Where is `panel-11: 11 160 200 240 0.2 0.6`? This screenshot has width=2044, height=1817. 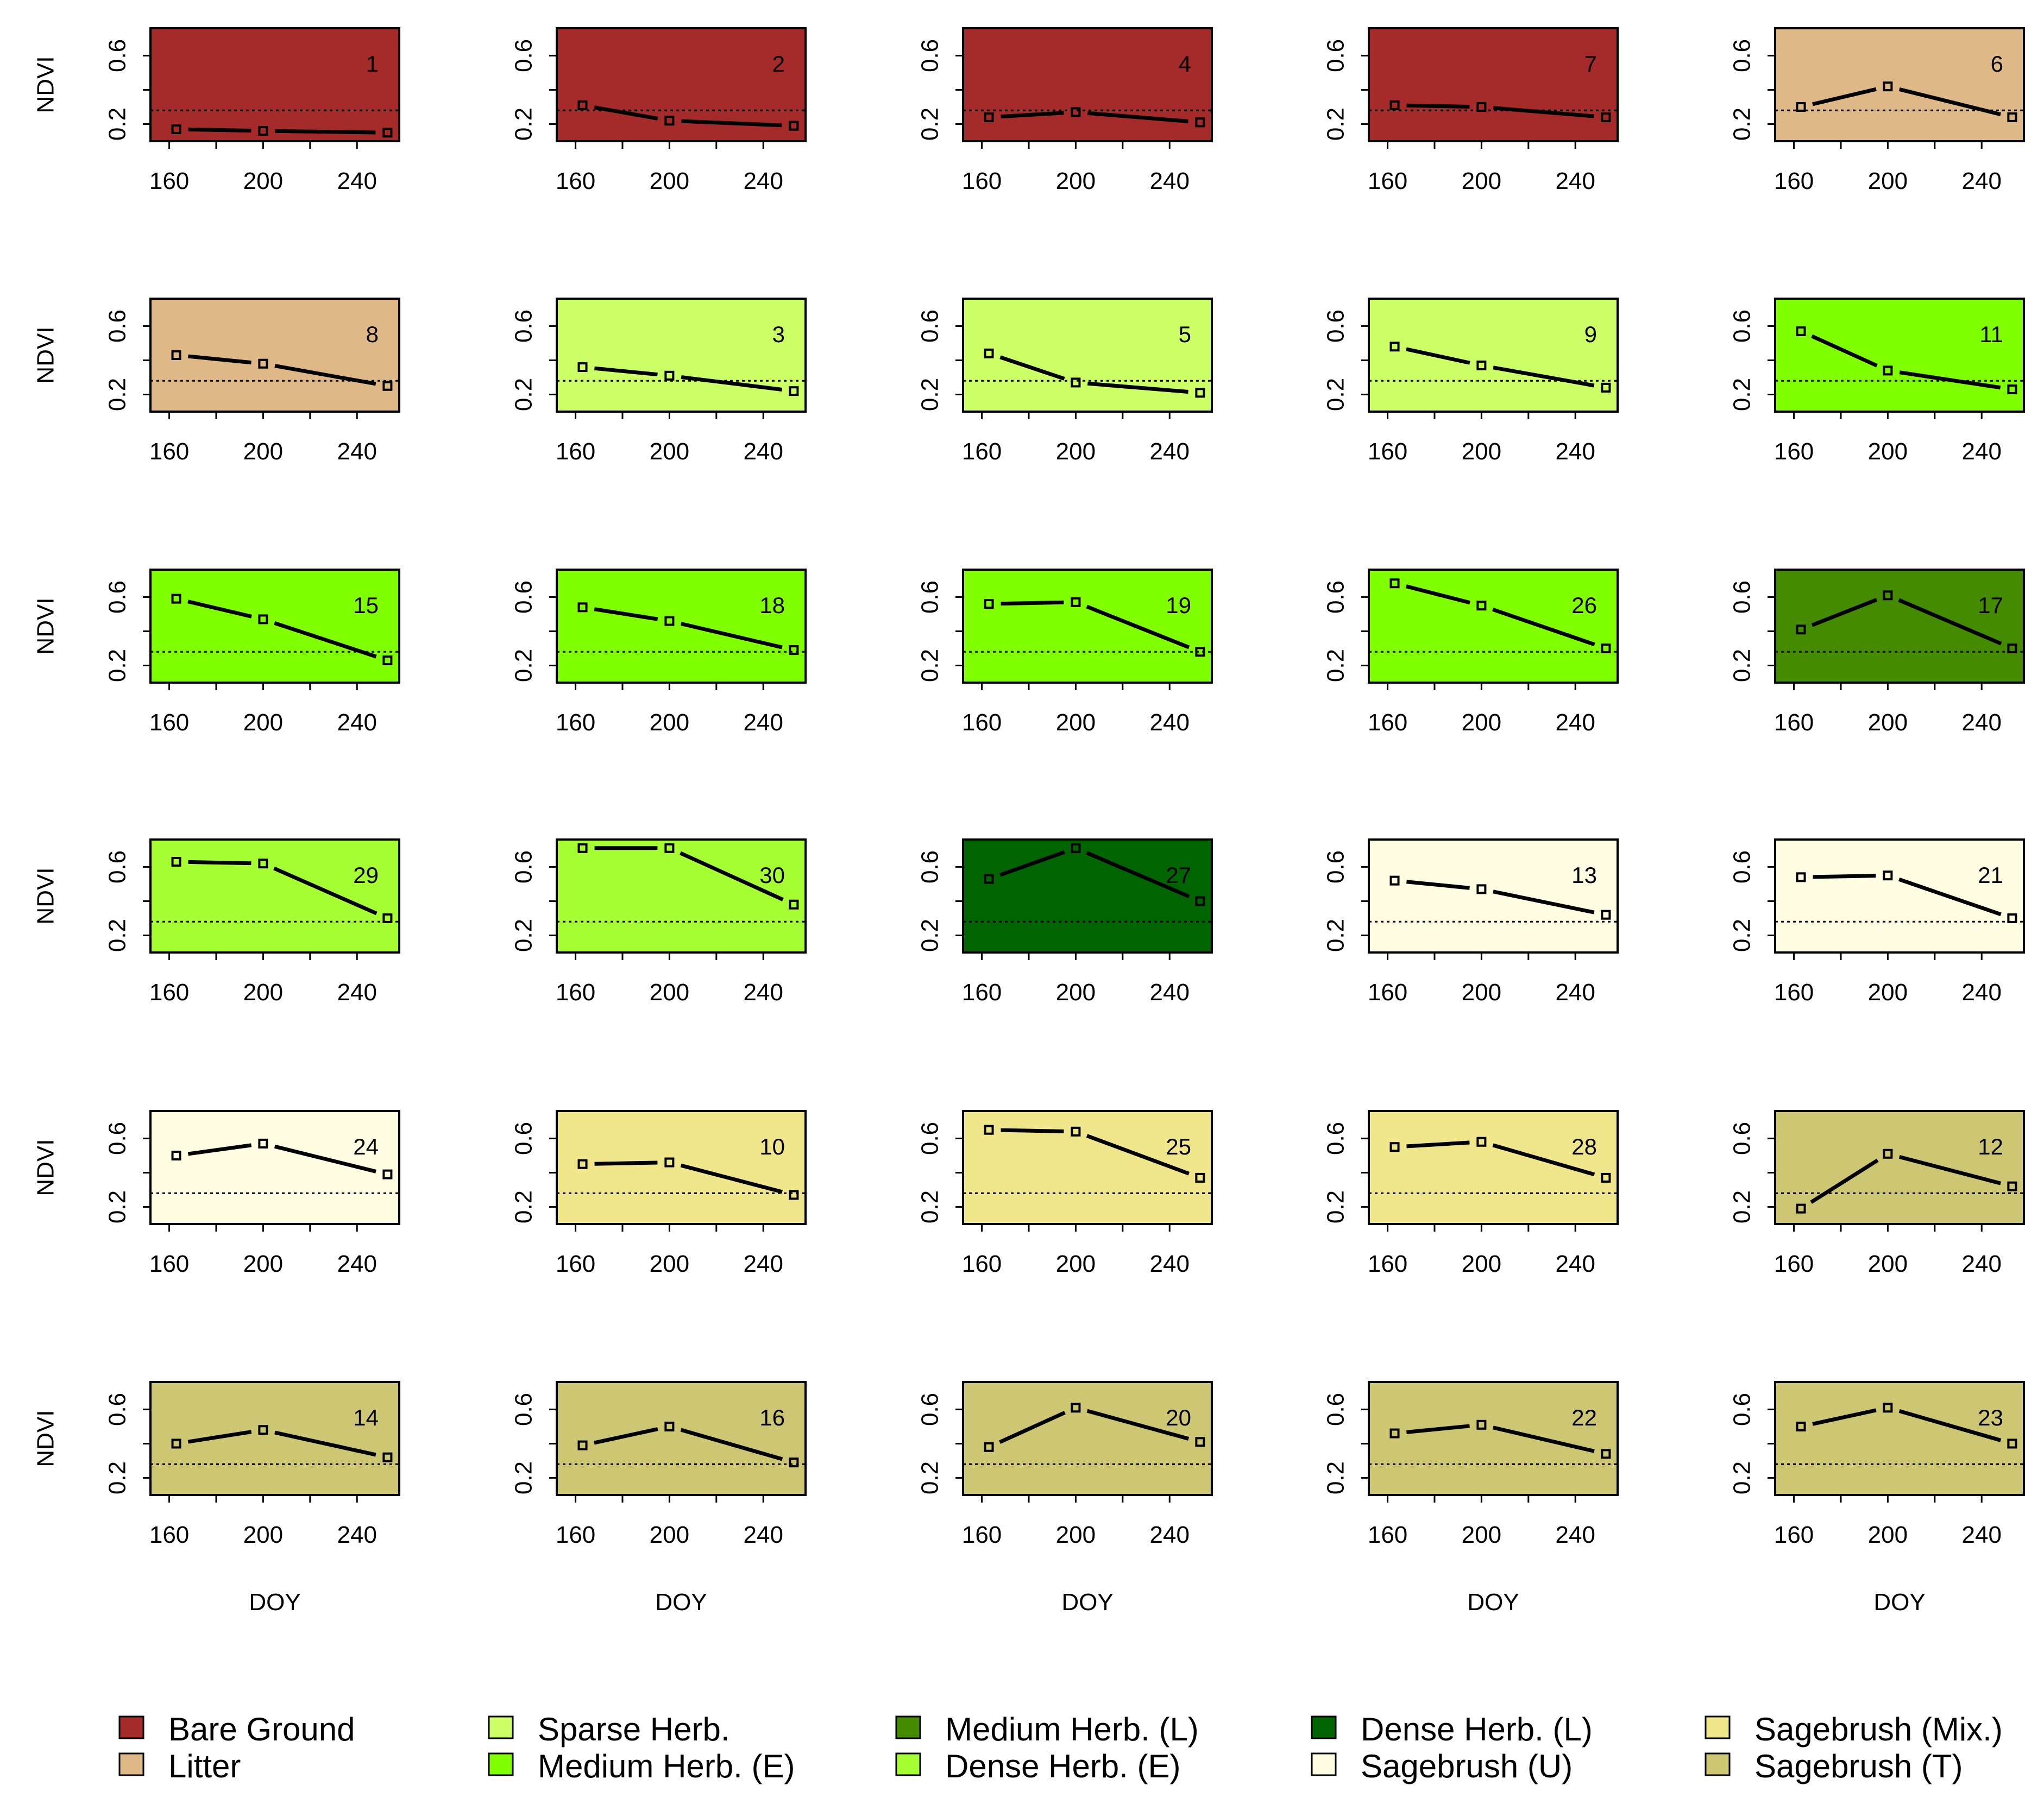 panel-11: 11 160 200 240 0.2 0.6 is located at coordinates (1877, 382).